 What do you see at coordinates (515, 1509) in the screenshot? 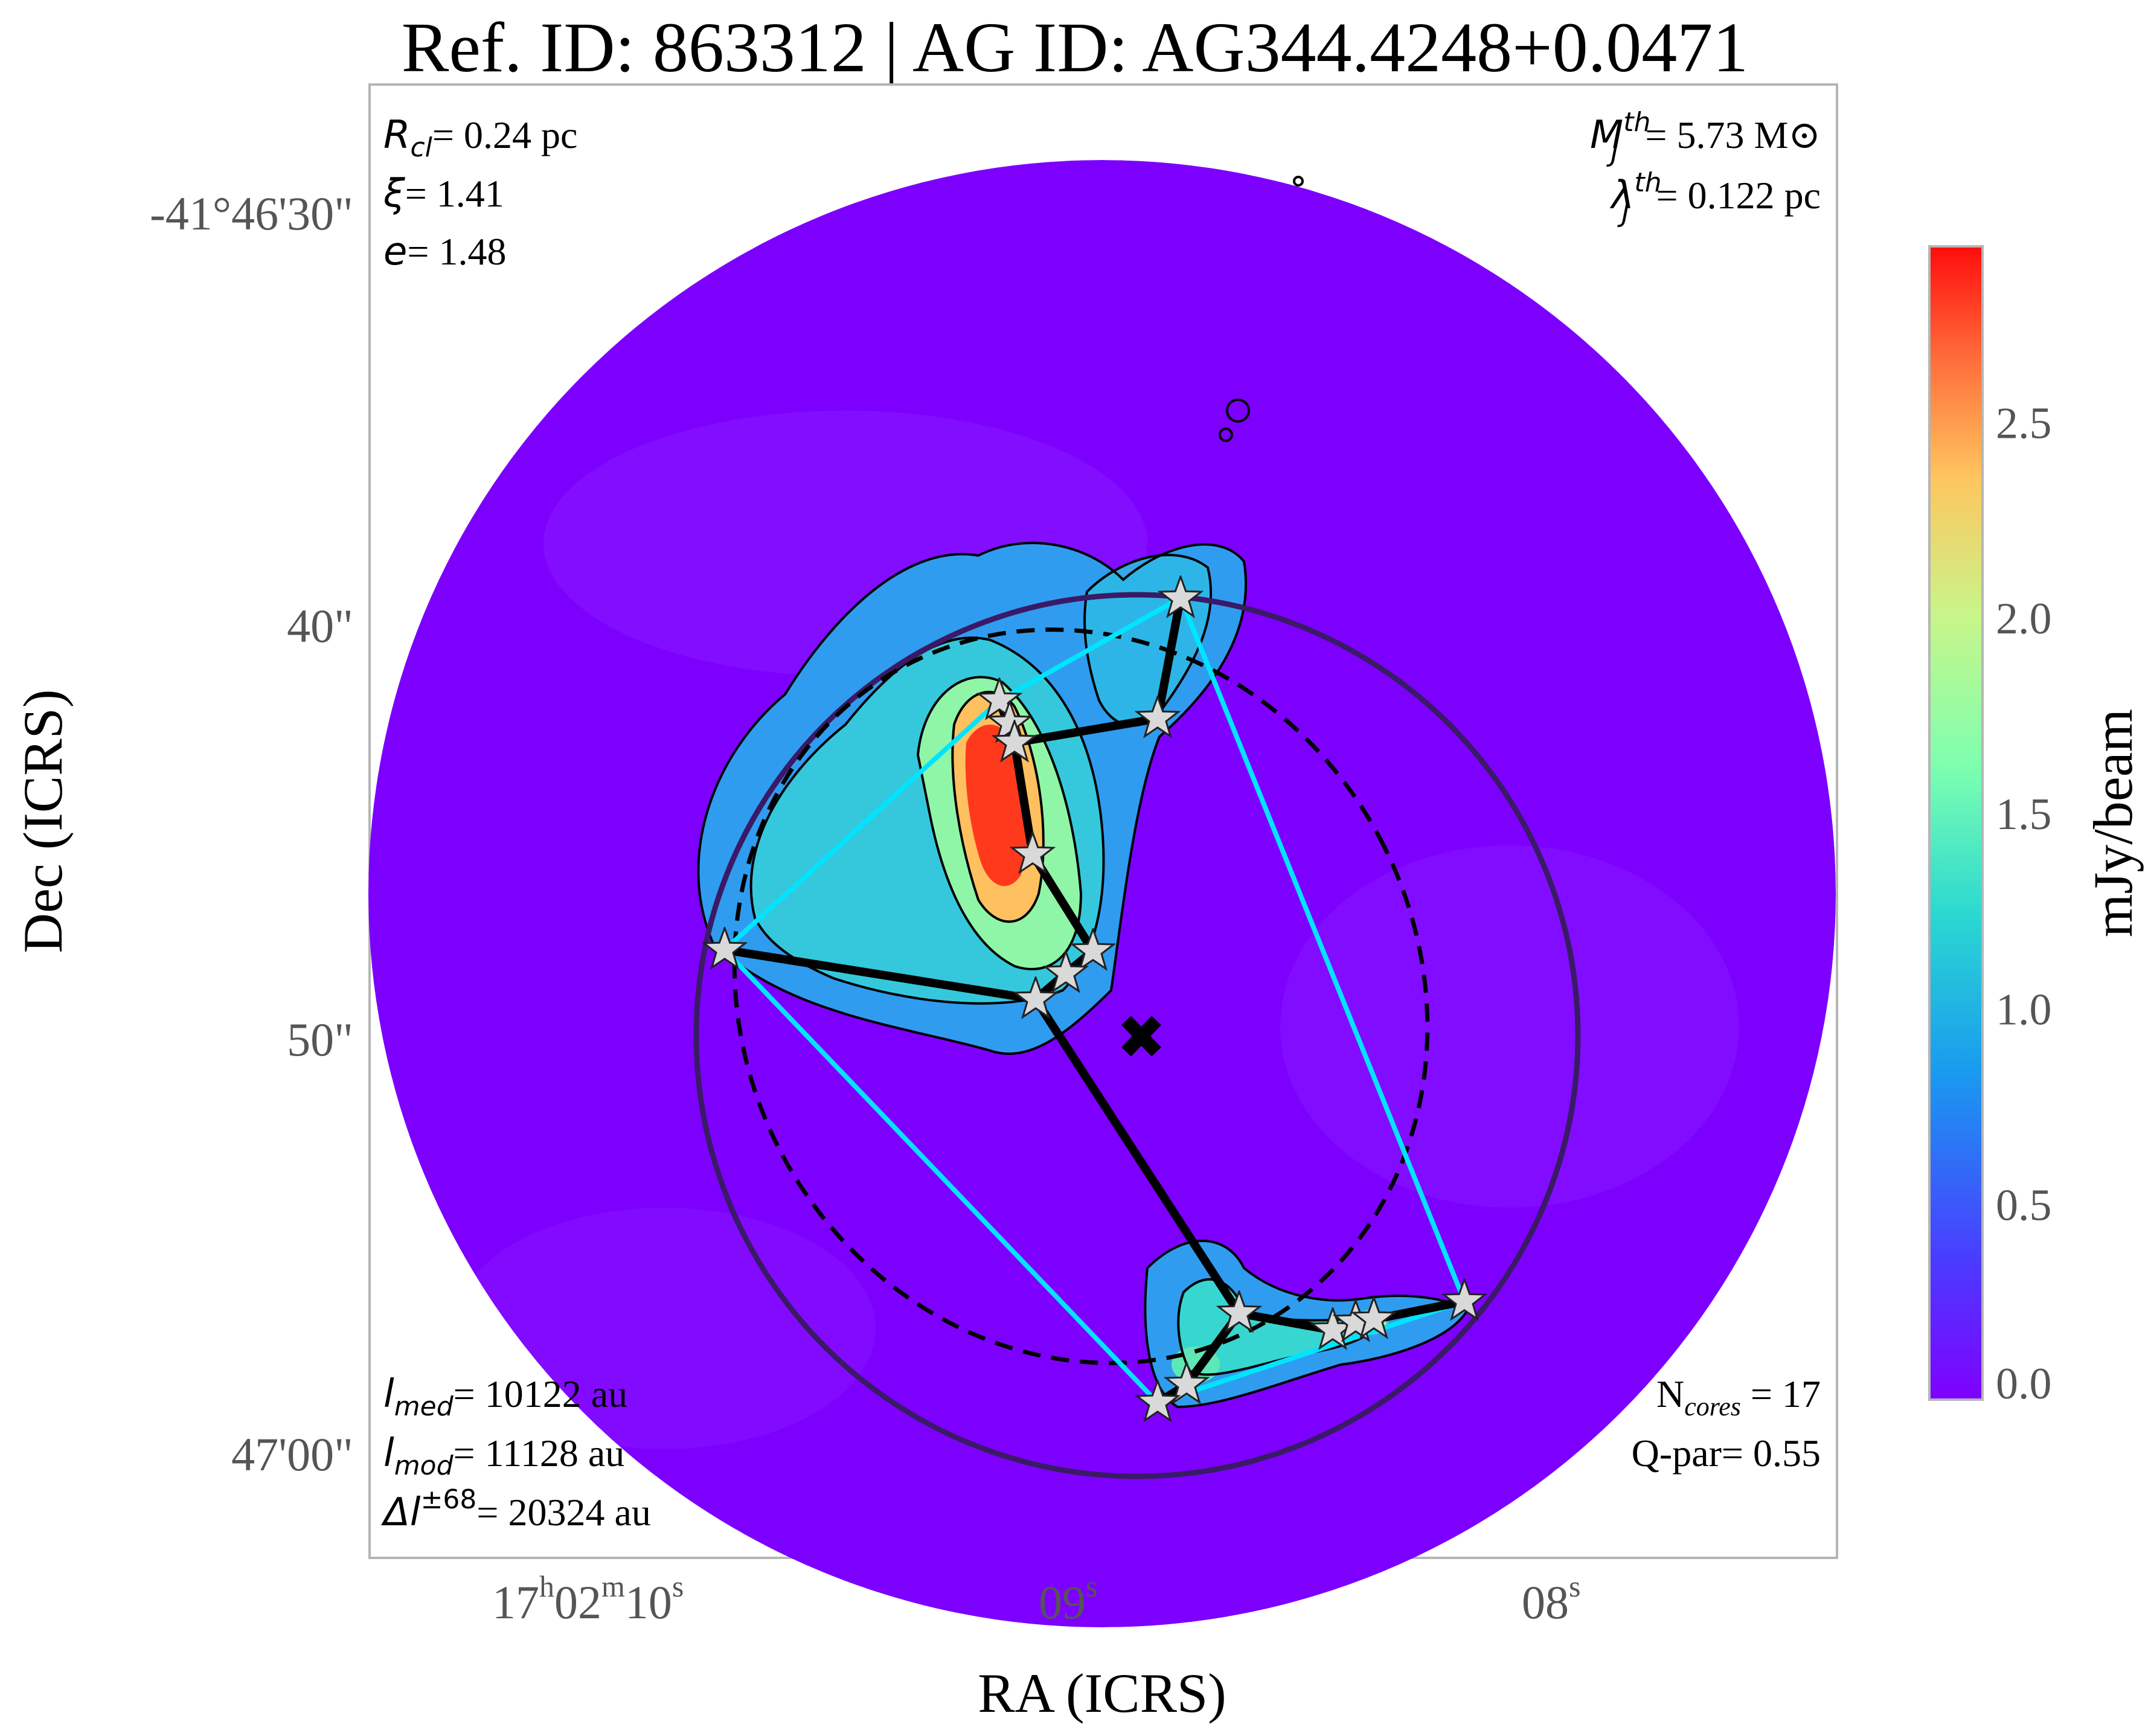
I see `svg-text: Δl±68= 20324 au` at bounding box center [515, 1509].